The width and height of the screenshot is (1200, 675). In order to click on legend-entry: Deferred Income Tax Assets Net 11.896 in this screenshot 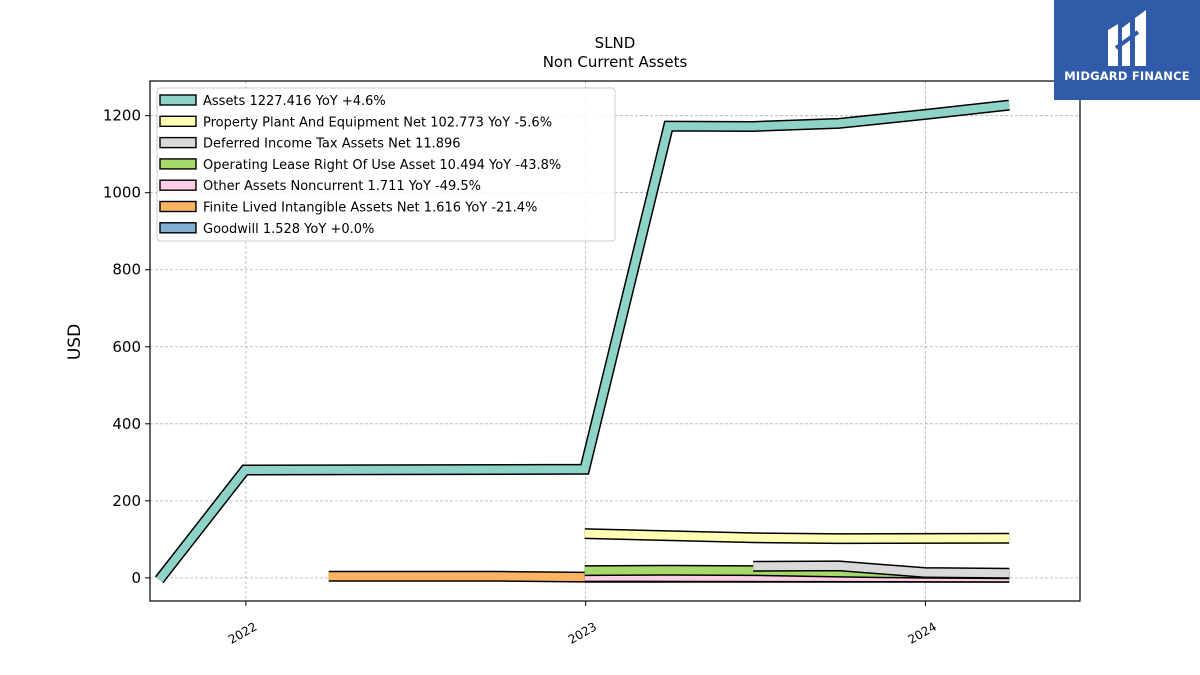, I will do `click(332, 144)`.